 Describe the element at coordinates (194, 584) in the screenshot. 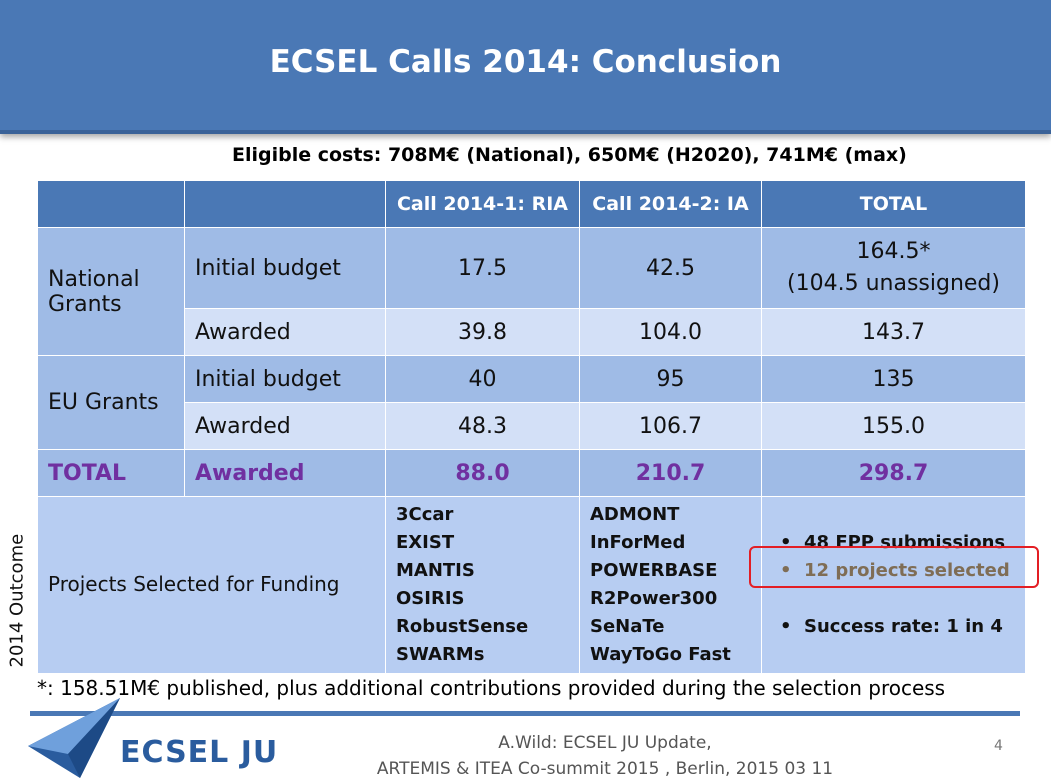

I see `projects-label: Projects Selected for Funding` at that location.